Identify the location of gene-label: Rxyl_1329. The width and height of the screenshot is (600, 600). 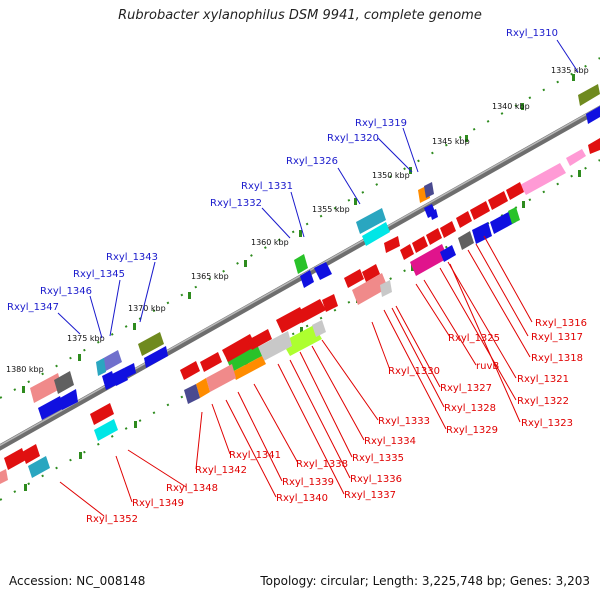
(472, 430).